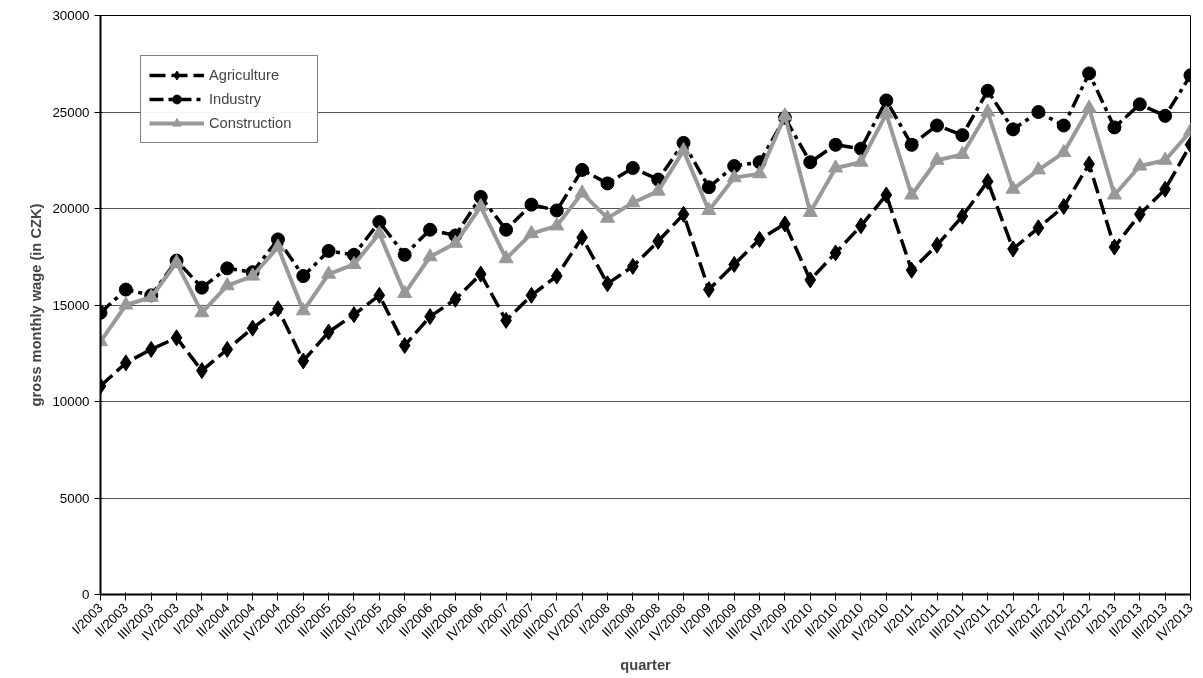  I want to click on y-tick-label: 5000, so click(74, 498).